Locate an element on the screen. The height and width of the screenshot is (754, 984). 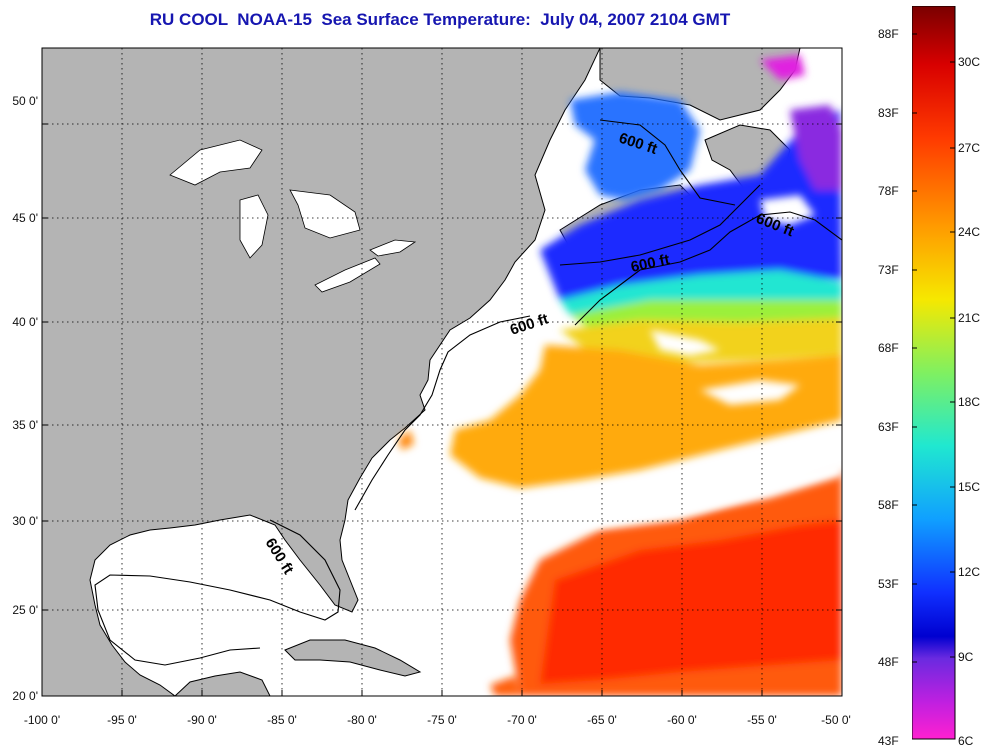
lat-label-20: 20 0' is located at coordinates (25, 696).